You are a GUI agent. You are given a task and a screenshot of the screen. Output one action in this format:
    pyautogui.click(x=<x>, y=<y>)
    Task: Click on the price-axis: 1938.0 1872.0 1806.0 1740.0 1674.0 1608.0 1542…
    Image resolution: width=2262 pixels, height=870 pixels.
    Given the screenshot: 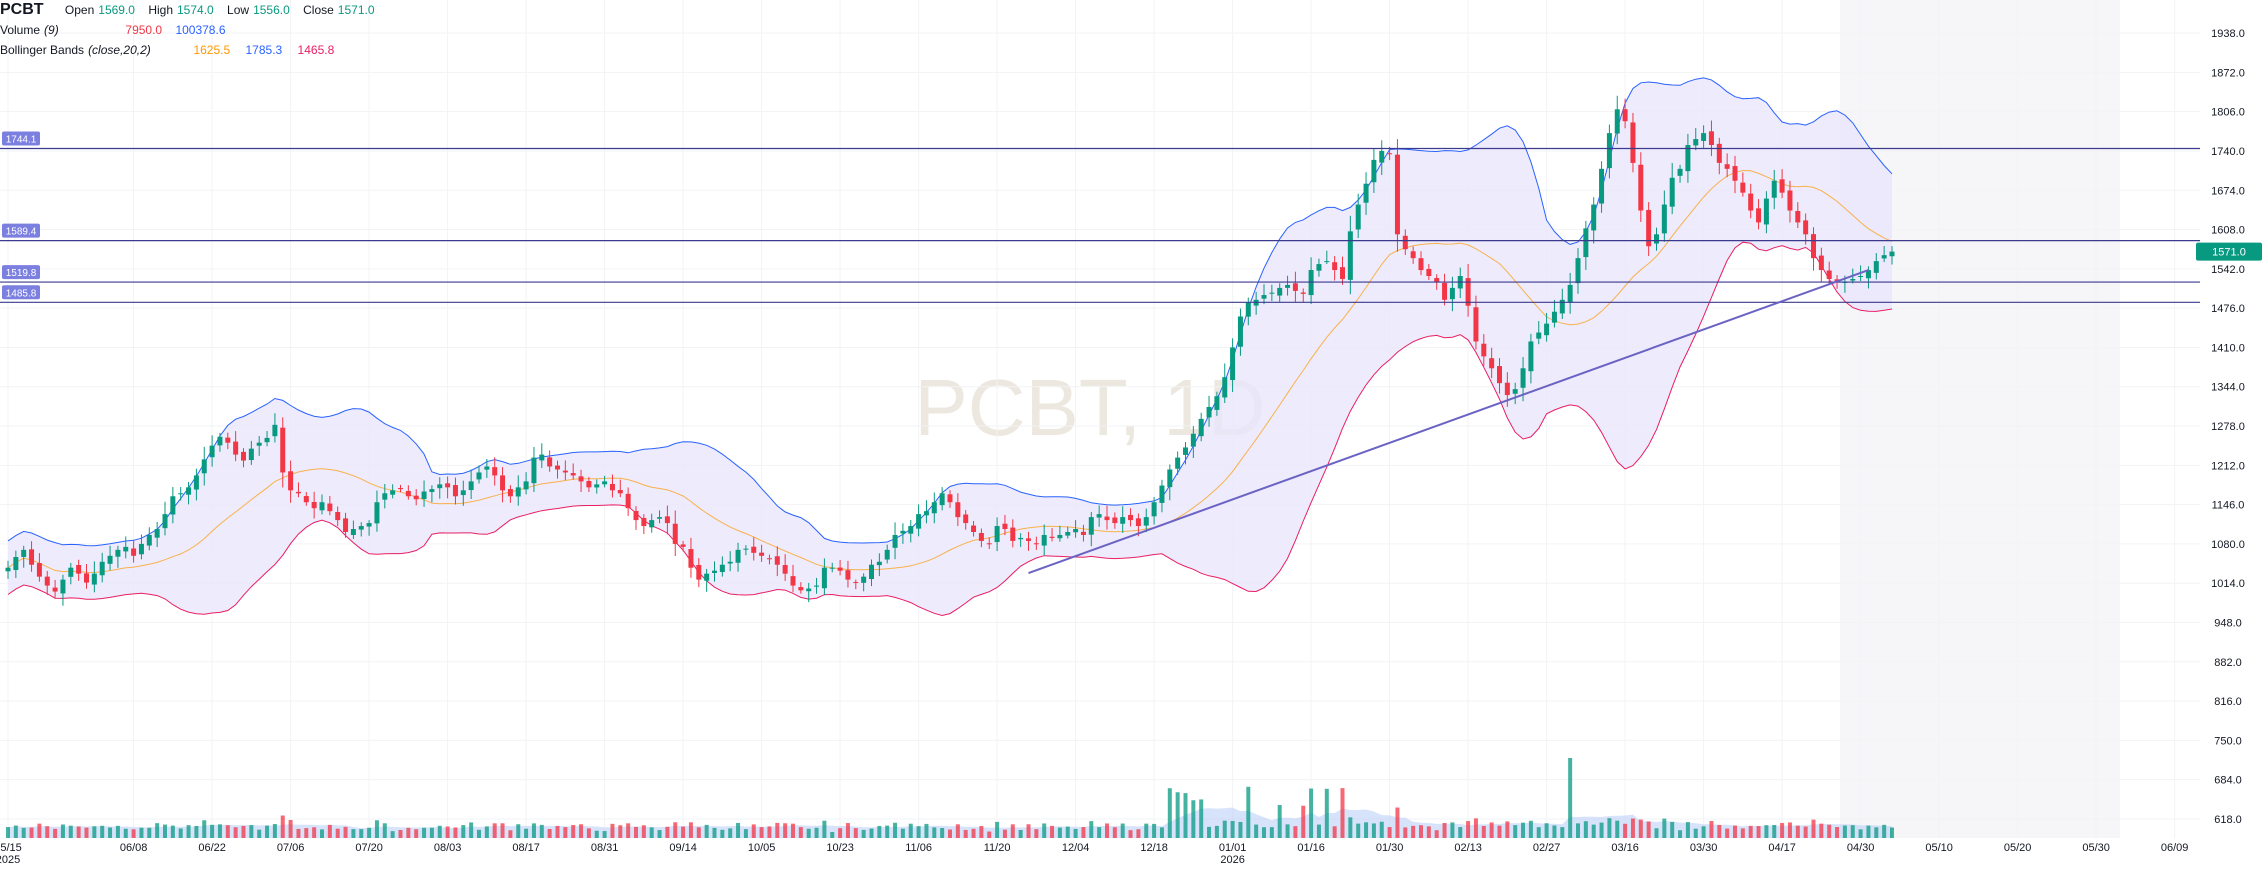 What is the action you would take?
    pyautogui.click(x=2229, y=427)
    